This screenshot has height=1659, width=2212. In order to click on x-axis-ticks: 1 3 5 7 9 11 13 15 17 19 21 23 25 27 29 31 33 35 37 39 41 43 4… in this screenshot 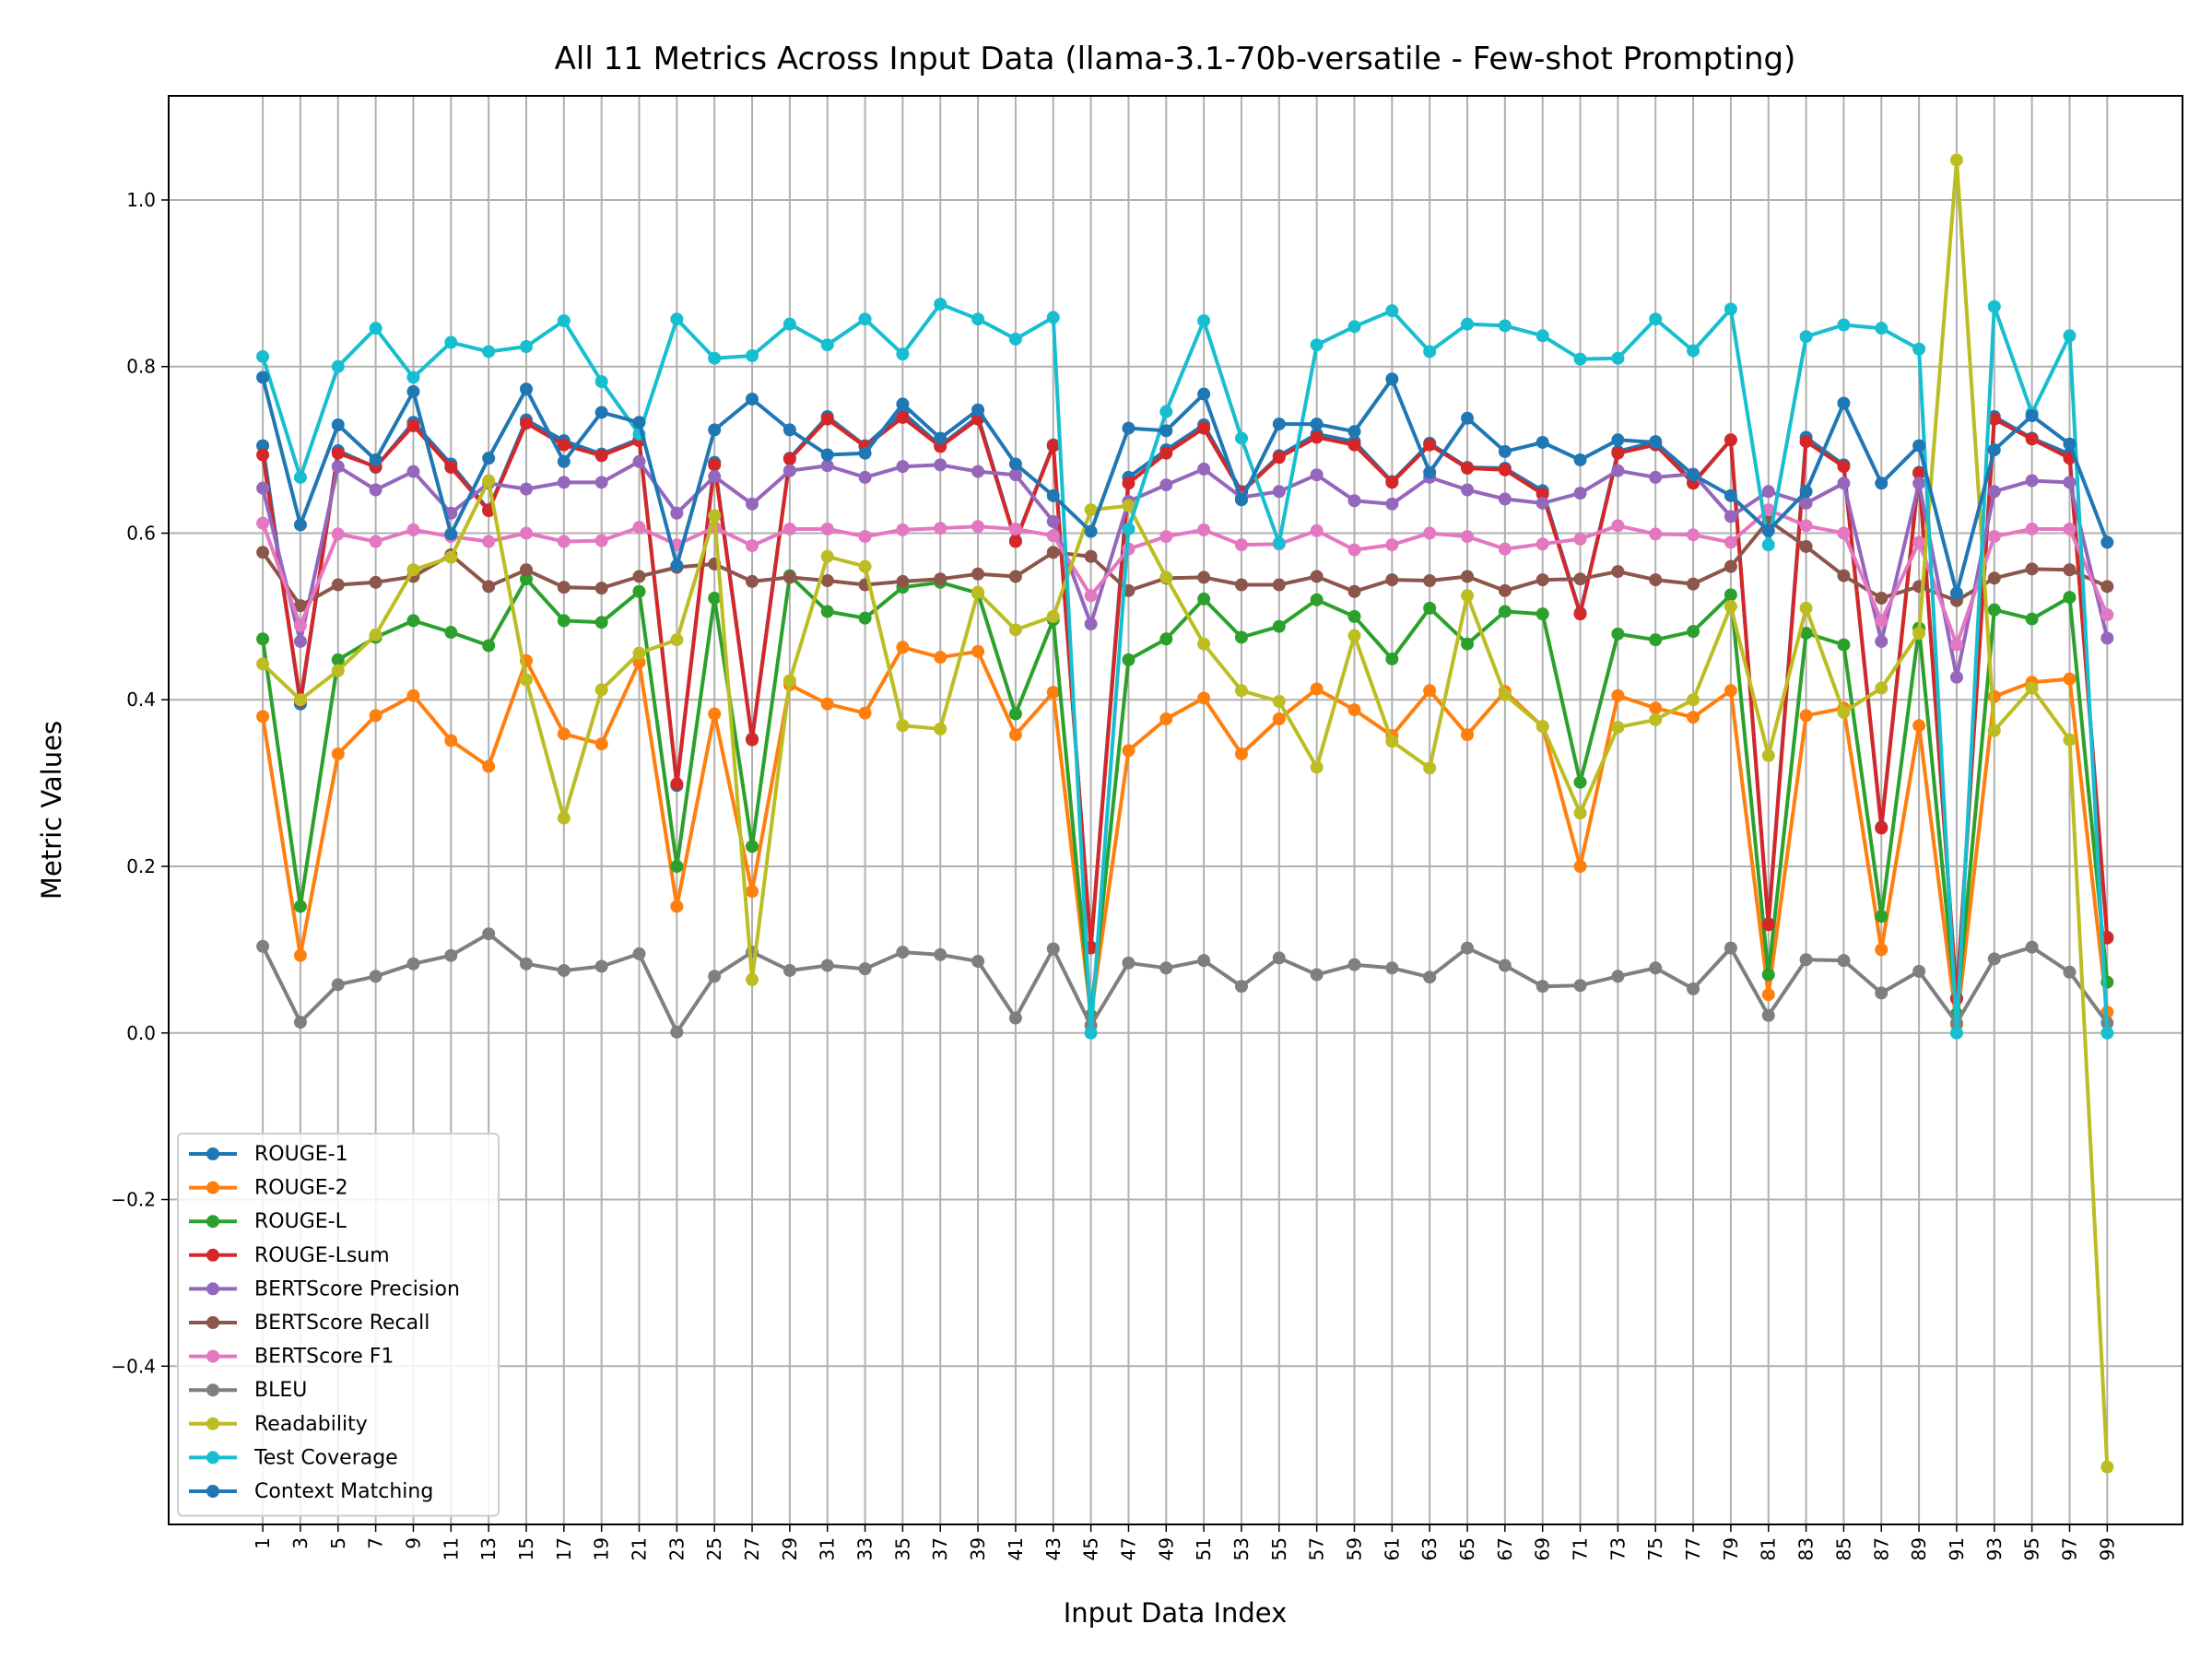, I will do `click(1185, 1542)`.